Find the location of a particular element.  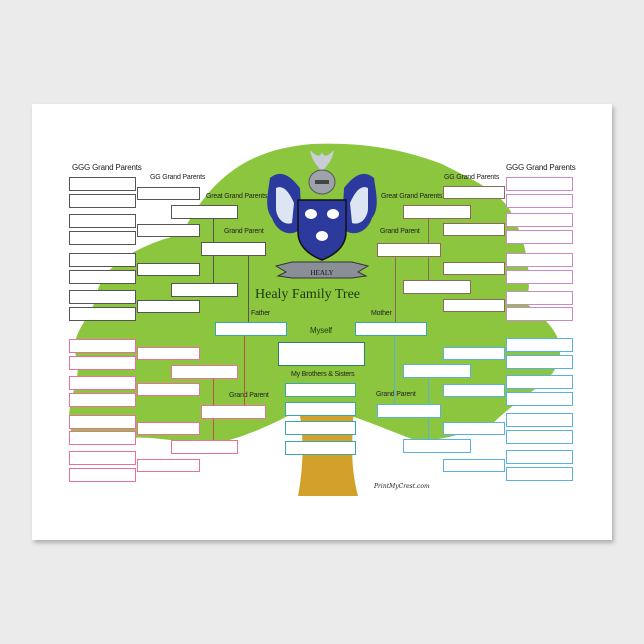

grand-right-top-label: Grand Parent is located at coordinates (400, 231).